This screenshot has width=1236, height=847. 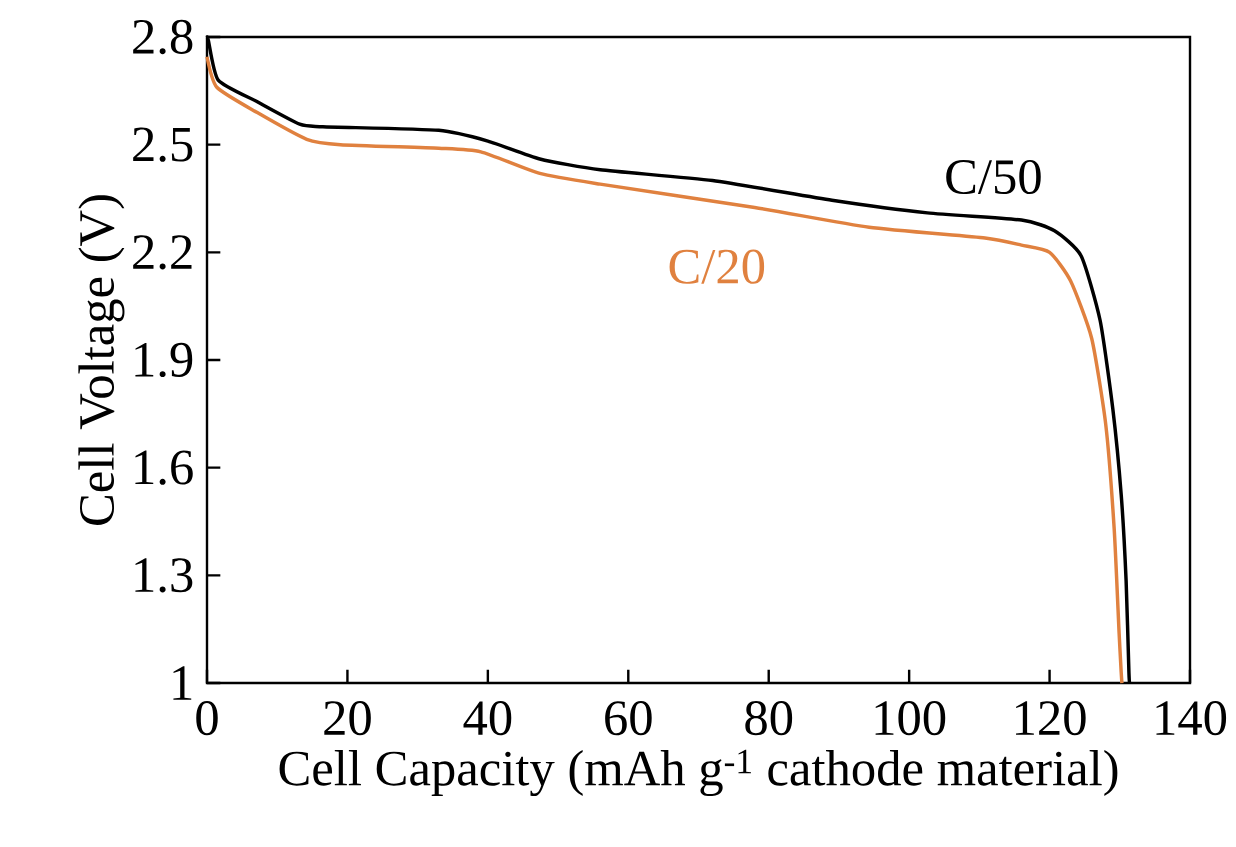 I want to click on x-tick-label: 40, so click(x=487, y=718).